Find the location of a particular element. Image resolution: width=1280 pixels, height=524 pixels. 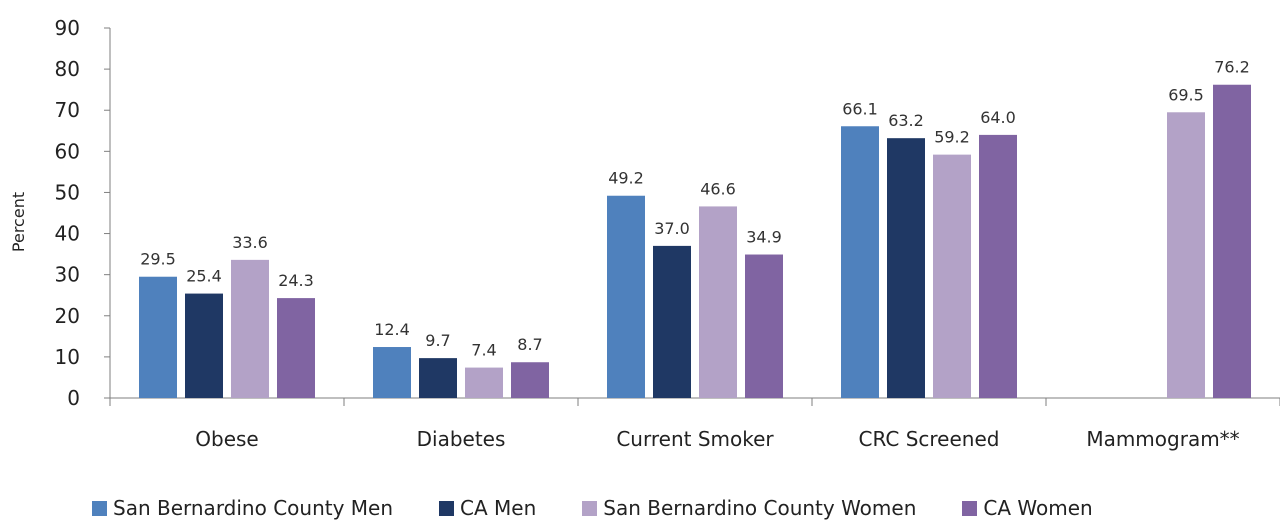

y-tick-label: 30 is located at coordinates (67, 275).